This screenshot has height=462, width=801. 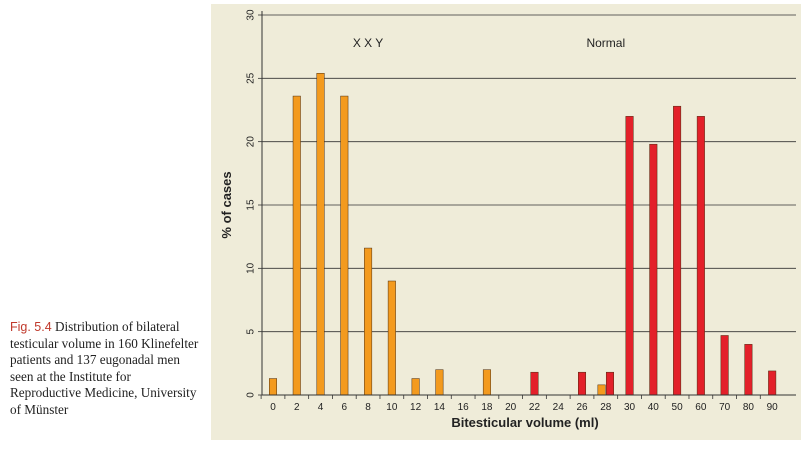 I want to click on x-tick-label: 40, so click(x=654, y=407).